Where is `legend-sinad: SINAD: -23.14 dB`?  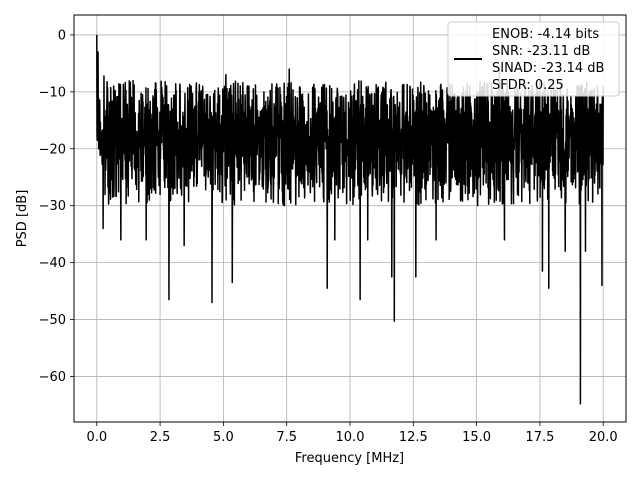 legend-sinad: SINAD: -23.14 dB is located at coordinates (548, 68).